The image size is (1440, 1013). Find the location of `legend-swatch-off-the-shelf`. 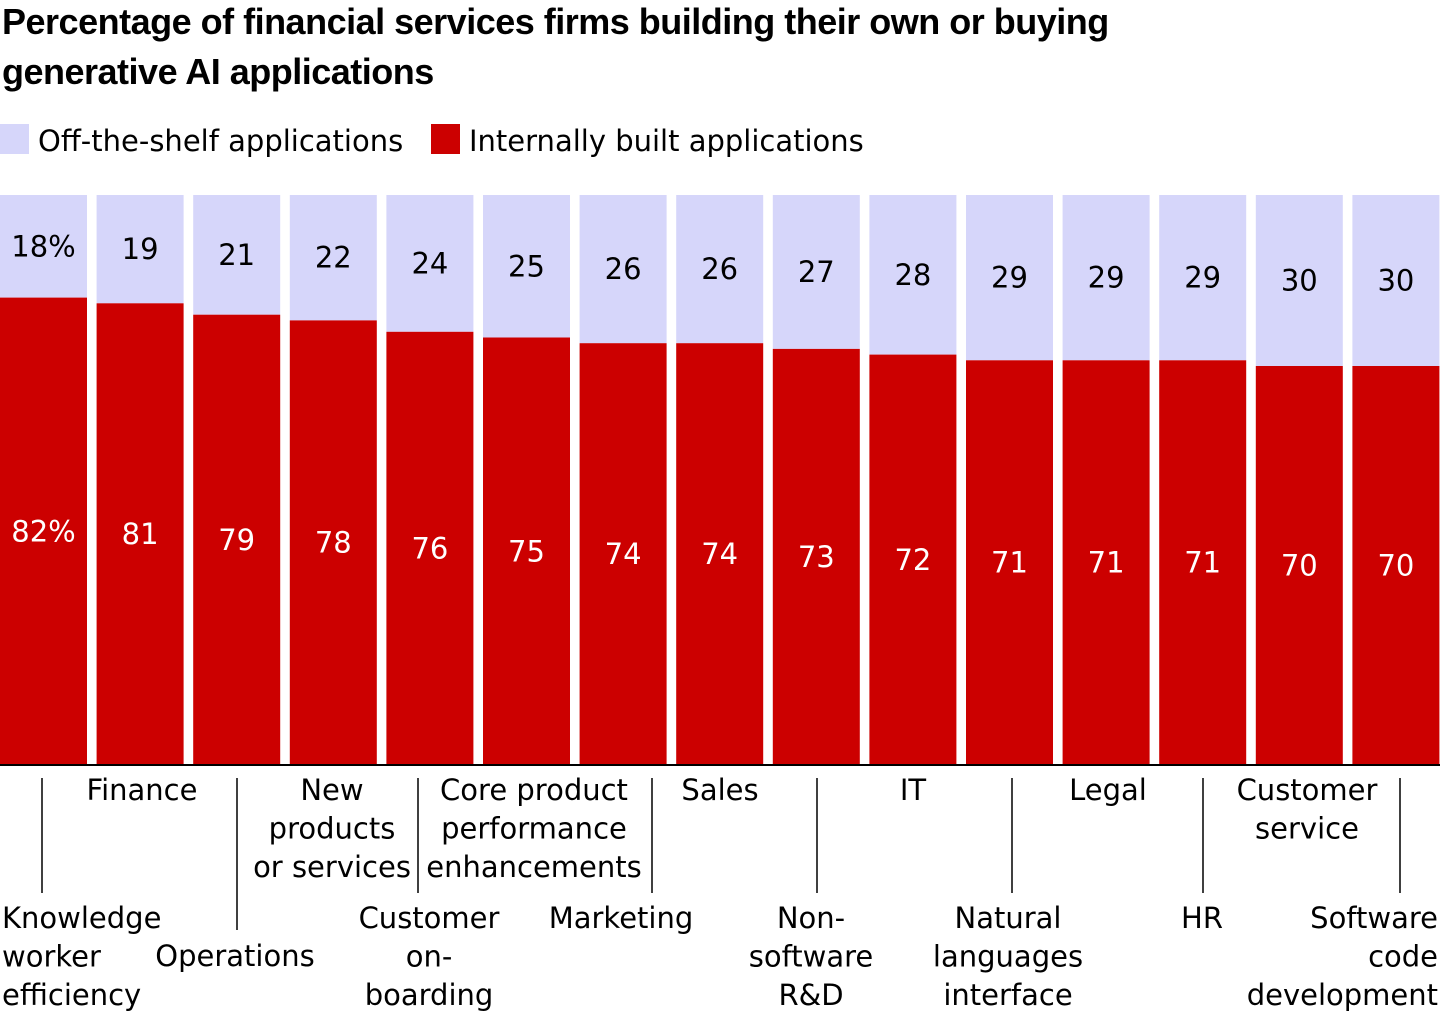

legend-swatch-off-the-shelf is located at coordinates (14, 139).